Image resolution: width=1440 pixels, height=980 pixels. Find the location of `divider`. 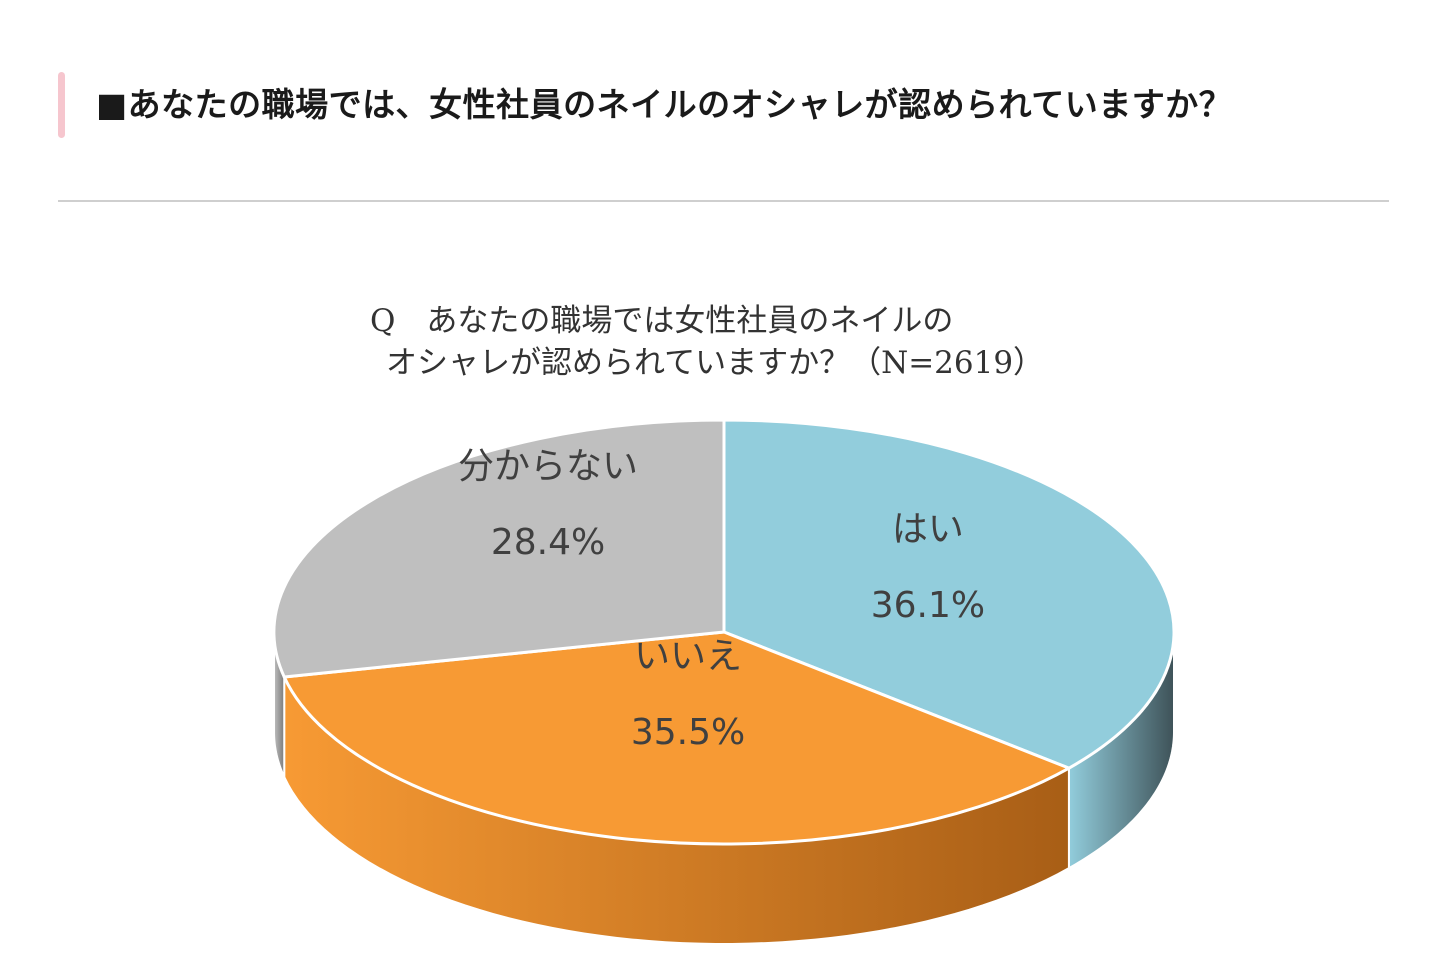

divider is located at coordinates (723, 201).